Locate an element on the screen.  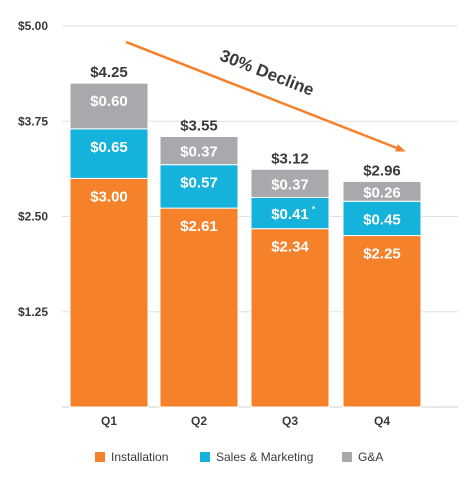
legend-label: G&A is located at coordinates (370, 457).